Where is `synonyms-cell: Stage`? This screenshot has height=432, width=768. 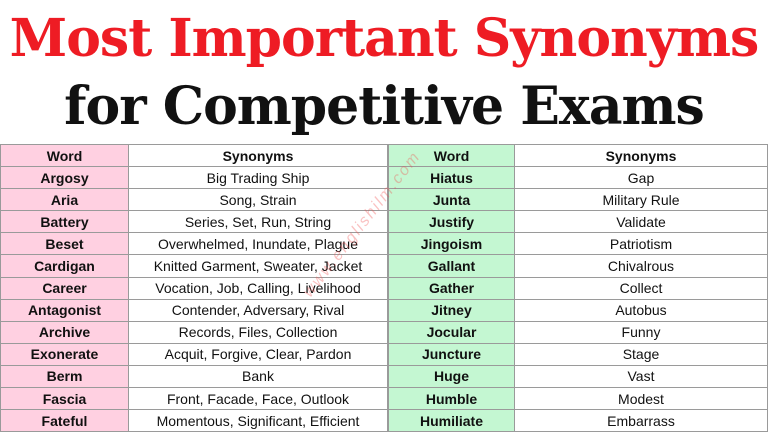 synonyms-cell: Stage is located at coordinates (641, 354).